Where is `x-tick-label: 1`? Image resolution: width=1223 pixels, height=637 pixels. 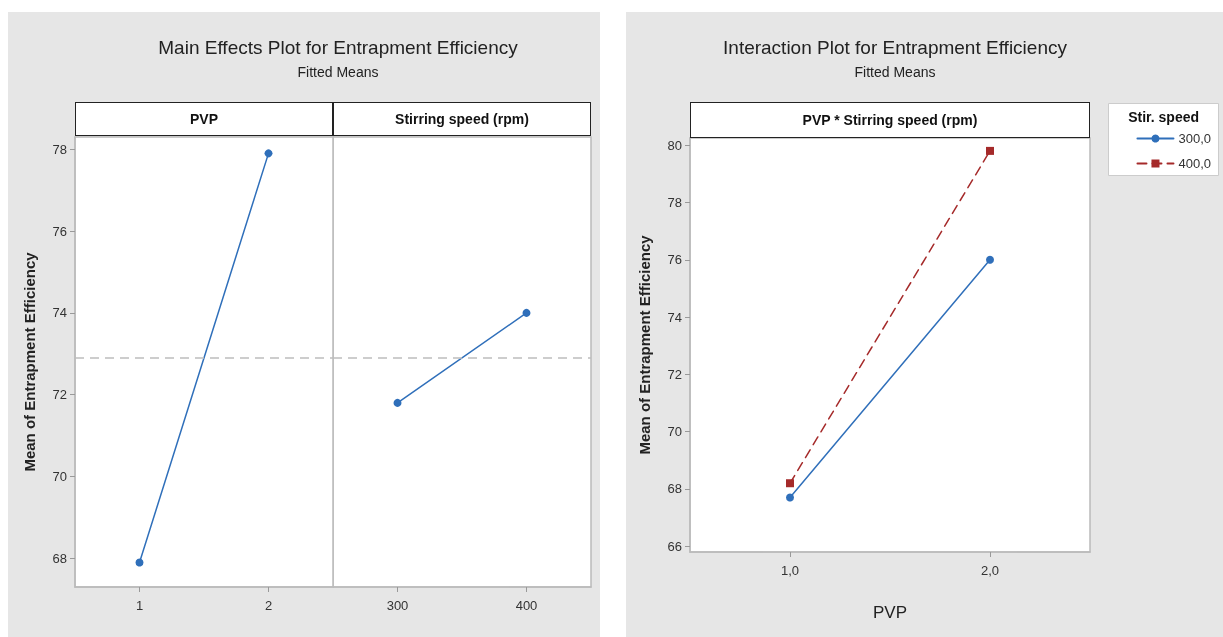 x-tick-label: 1 is located at coordinates (139, 605).